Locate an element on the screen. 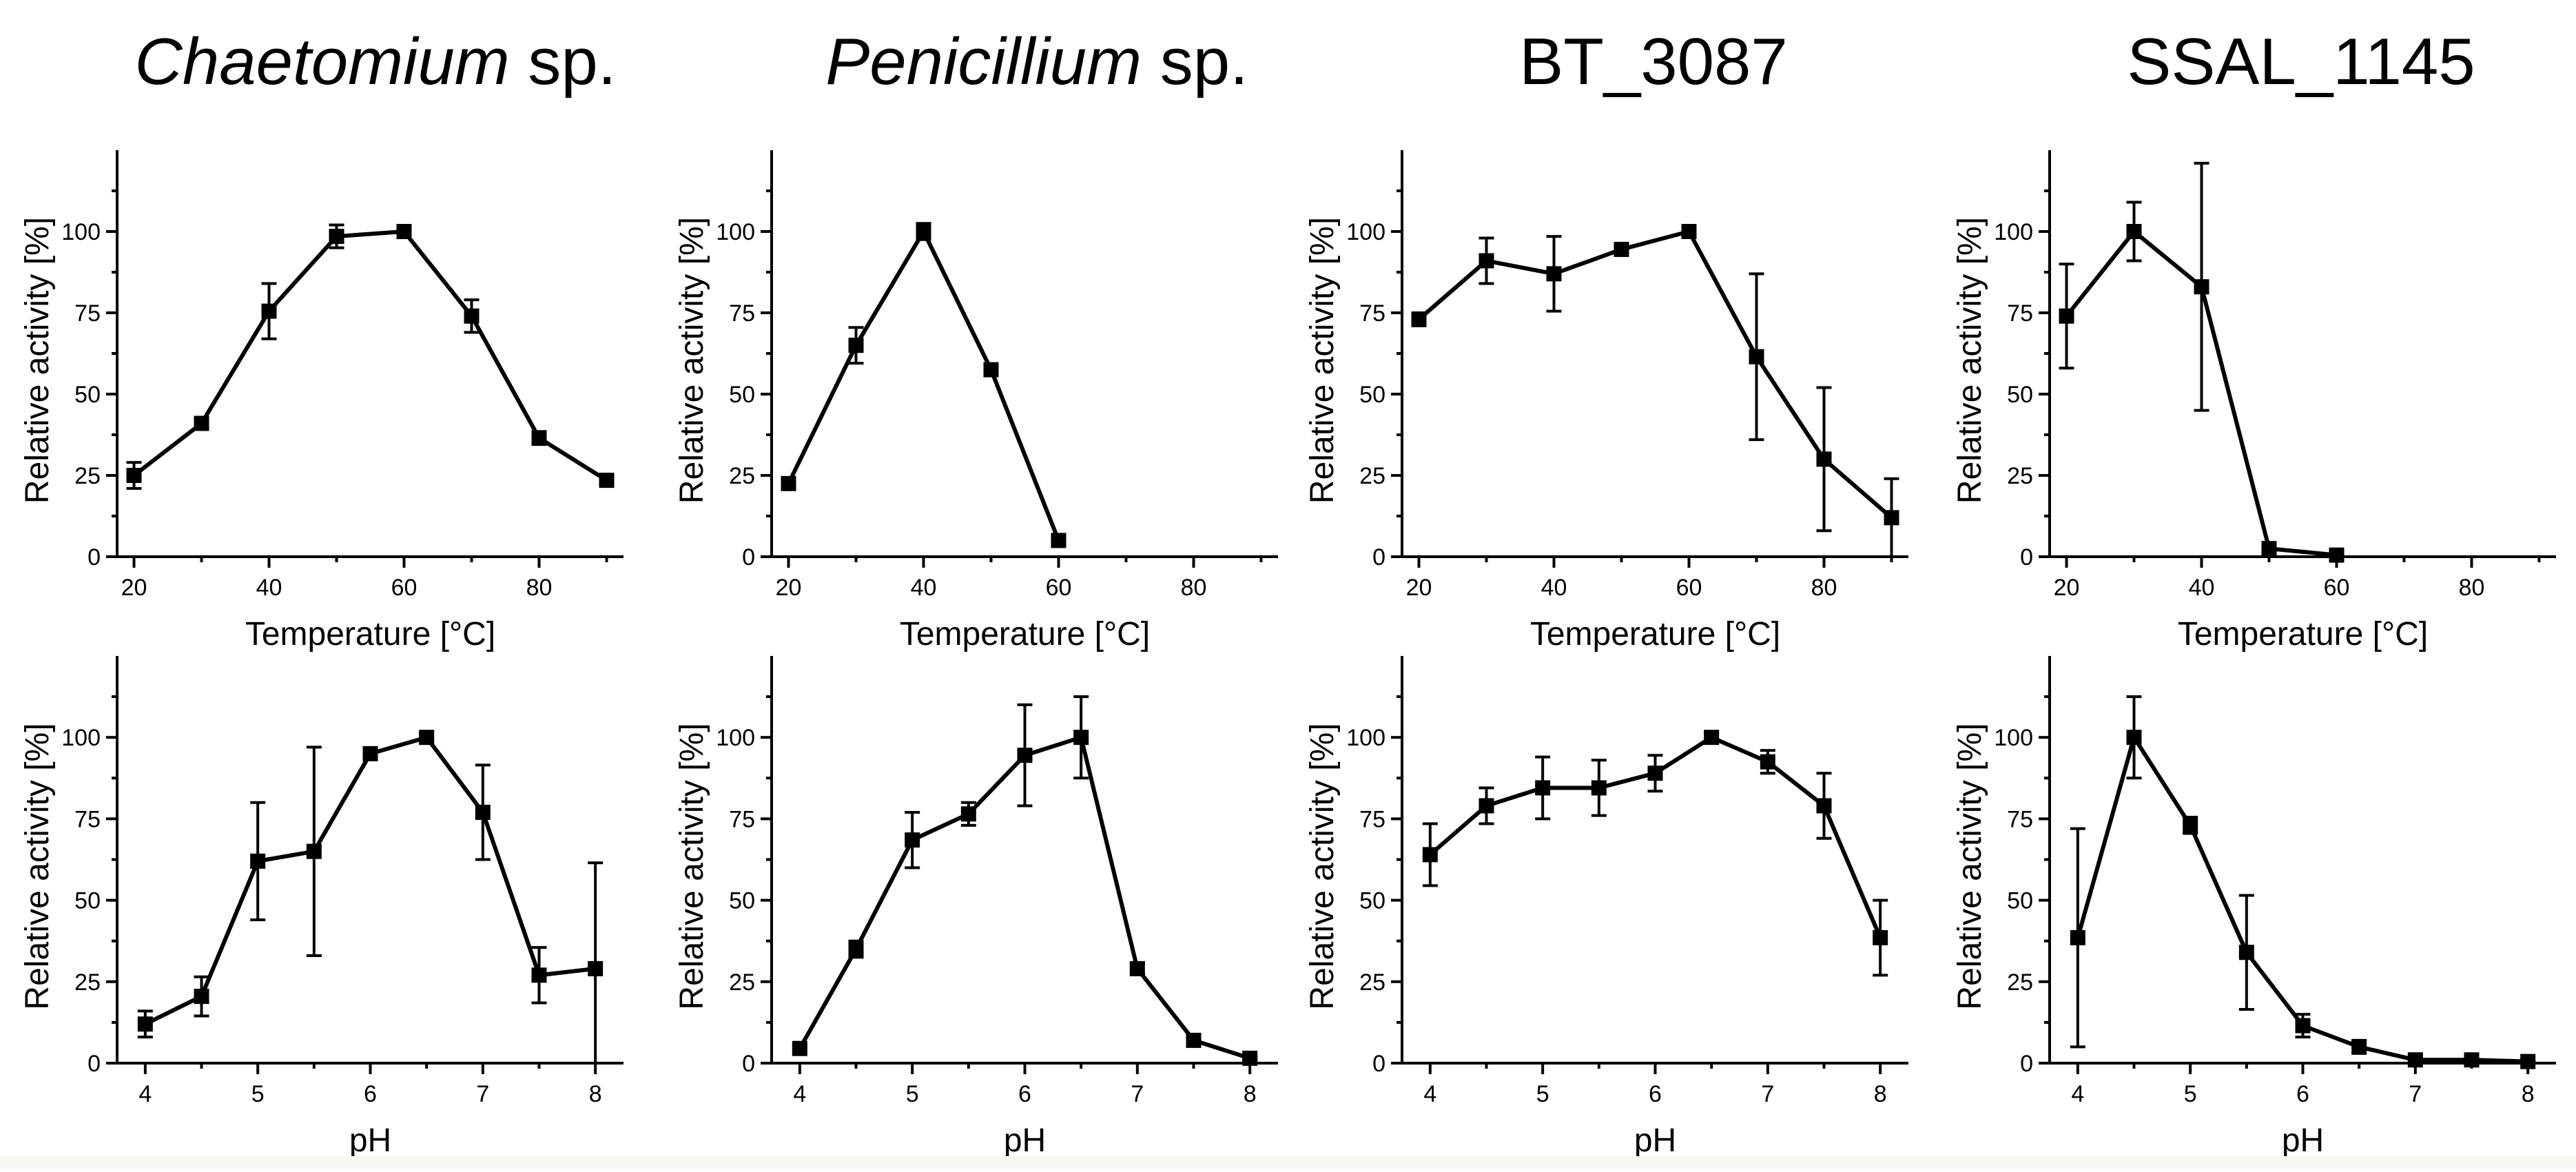 The height and width of the screenshot is (1172, 2576). x-tick-label: 80 is located at coordinates (1824, 588).